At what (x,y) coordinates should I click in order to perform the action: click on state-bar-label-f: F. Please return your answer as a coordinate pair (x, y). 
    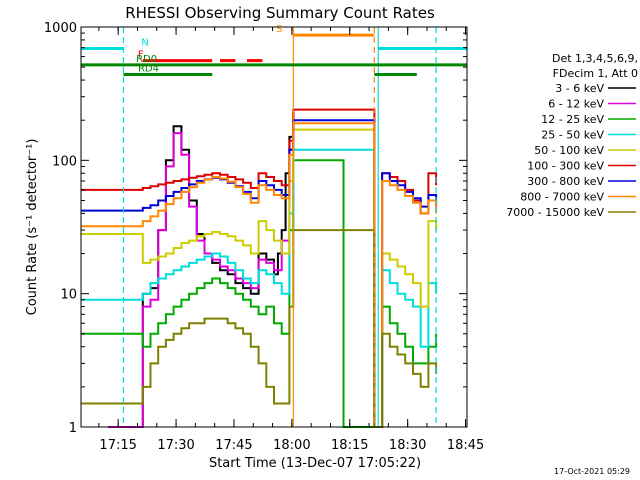
    Looking at the image, I should click on (141, 55).